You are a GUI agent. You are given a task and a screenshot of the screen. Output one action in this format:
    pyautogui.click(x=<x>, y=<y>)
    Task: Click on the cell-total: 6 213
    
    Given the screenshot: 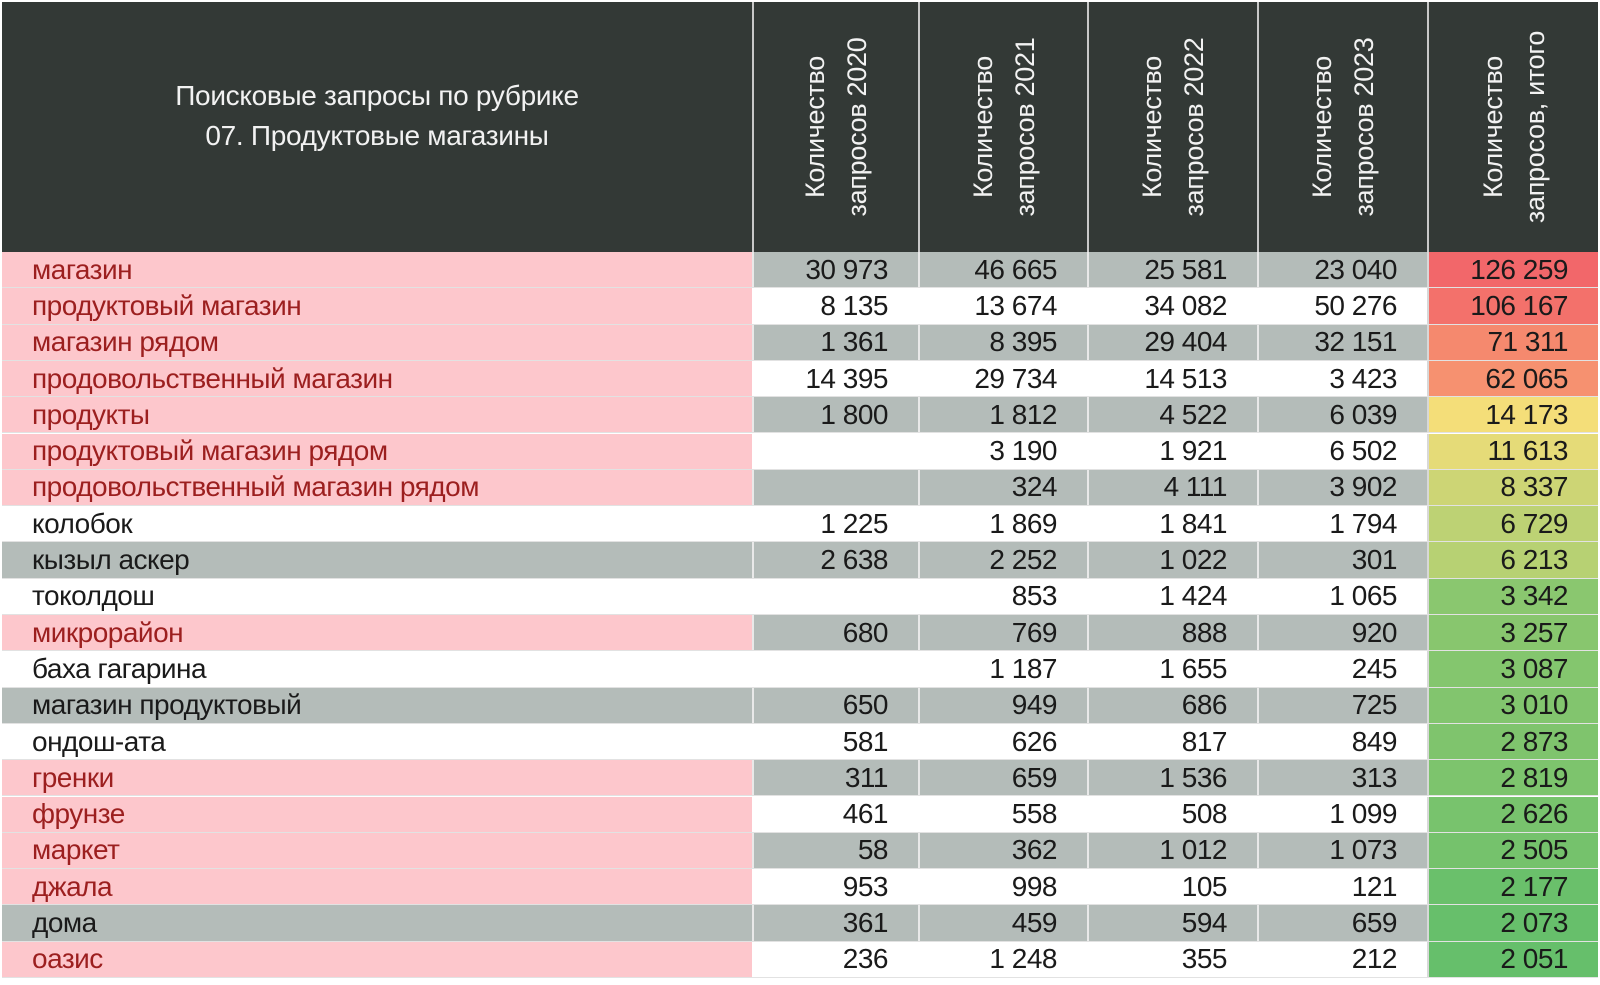 What is the action you would take?
    pyautogui.click(x=1512, y=560)
    